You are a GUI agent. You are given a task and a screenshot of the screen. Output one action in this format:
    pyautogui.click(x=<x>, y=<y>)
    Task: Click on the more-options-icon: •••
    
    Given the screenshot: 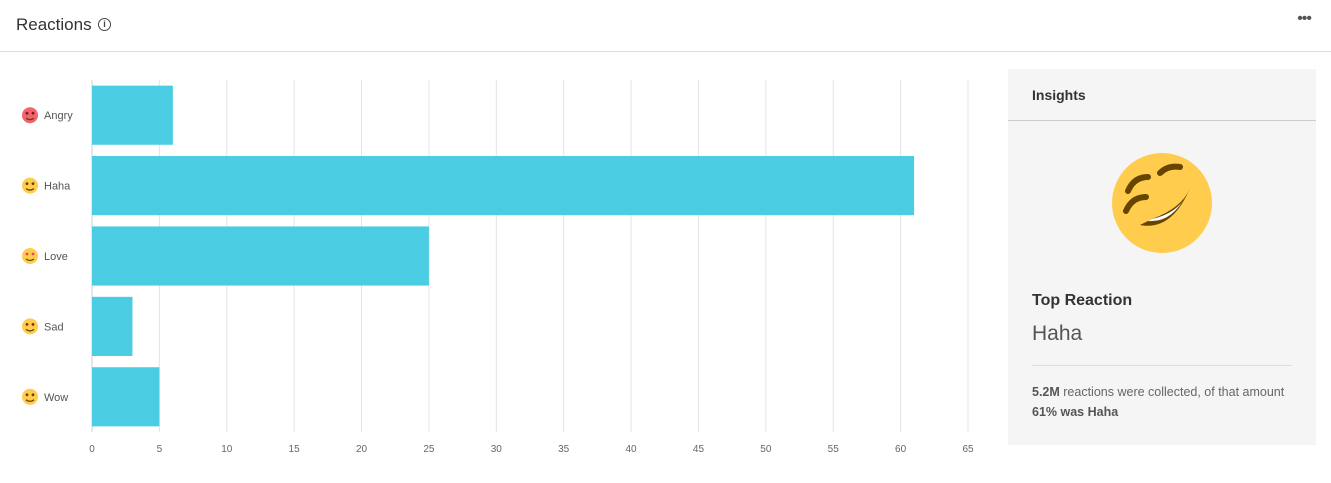 What is the action you would take?
    pyautogui.click(x=1304, y=18)
    